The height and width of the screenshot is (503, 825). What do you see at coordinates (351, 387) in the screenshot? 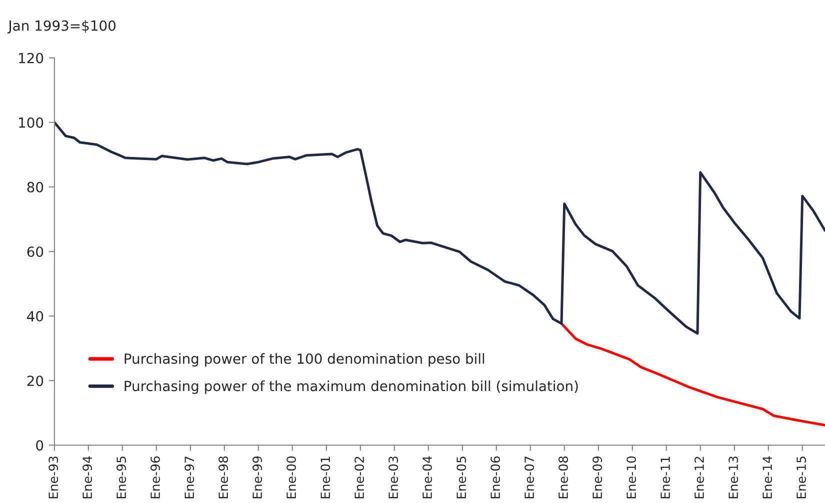
I see `legend-label: Purchasing power of the maximum denomination bill (simulation)` at bounding box center [351, 387].